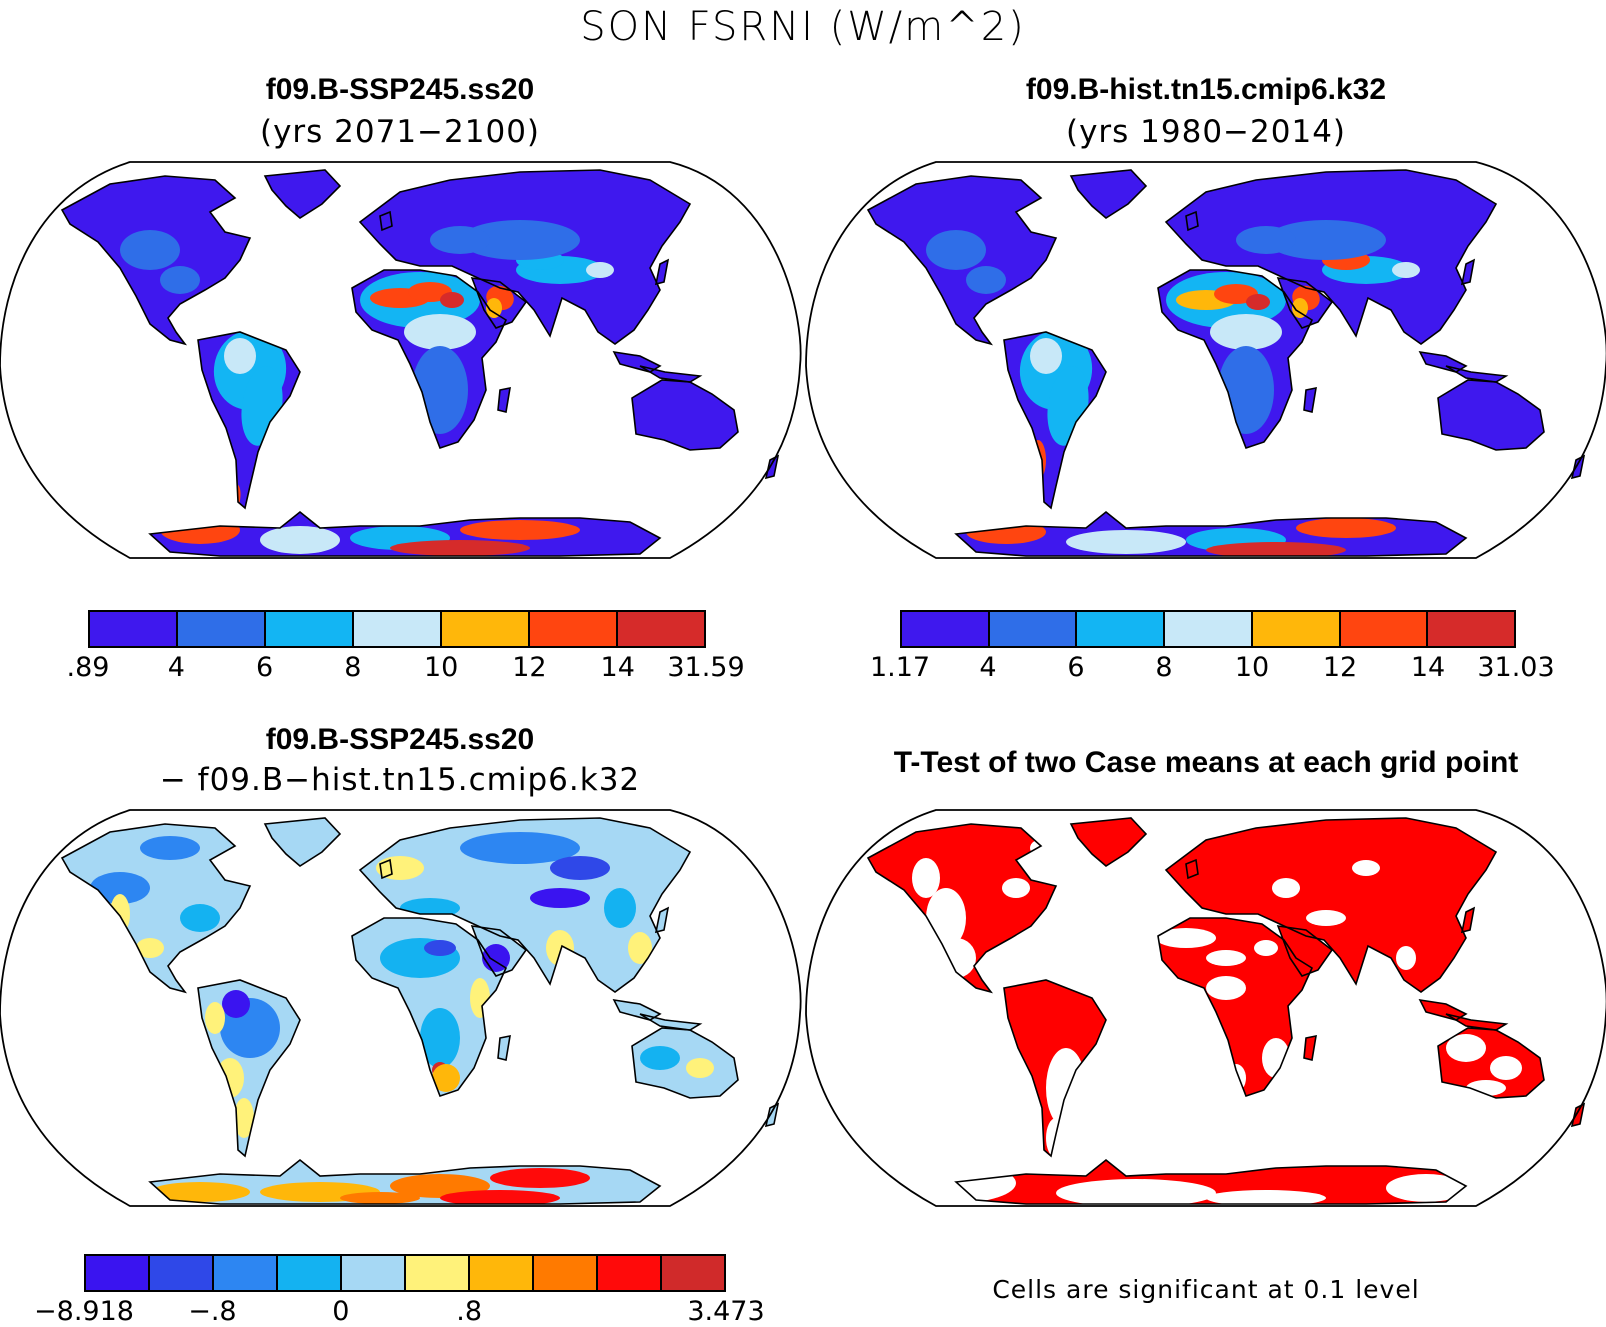 The height and width of the screenshot is (1327, 1606). I want to click on land-indonesia, so click(637, 1010).